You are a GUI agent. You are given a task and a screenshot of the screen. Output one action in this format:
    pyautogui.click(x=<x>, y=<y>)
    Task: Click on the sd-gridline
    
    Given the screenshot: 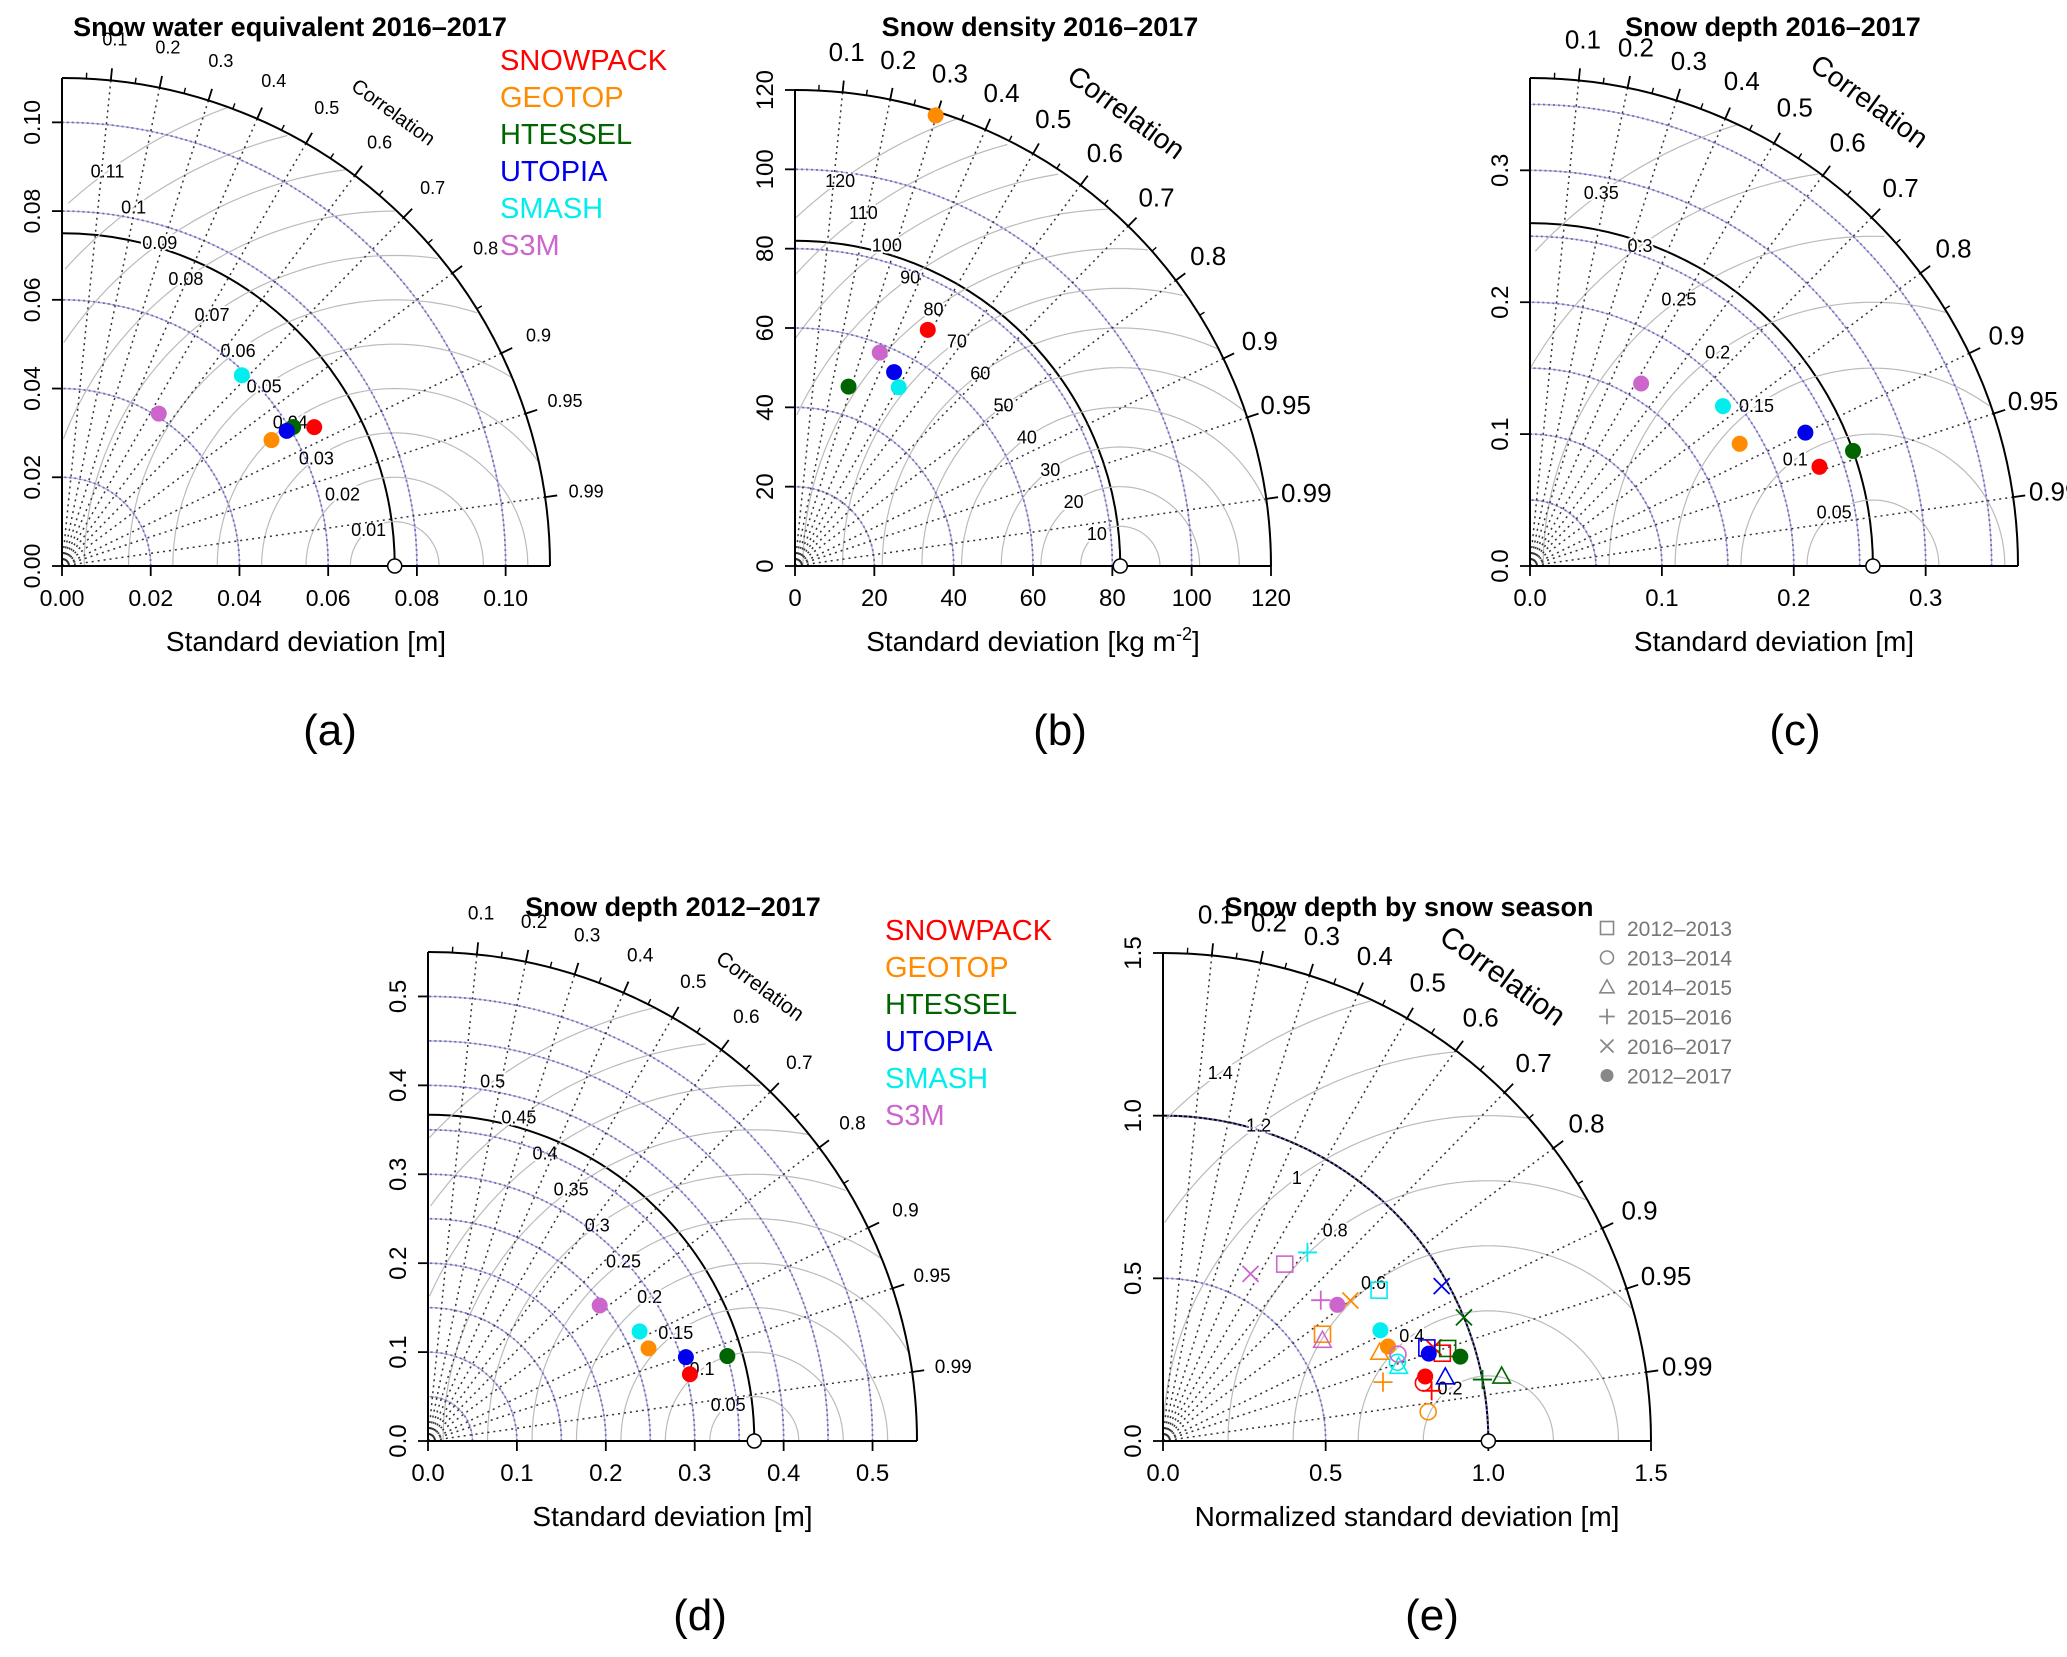 What is the action you would take?
    pyautogui.click(x=151, y=477)
    